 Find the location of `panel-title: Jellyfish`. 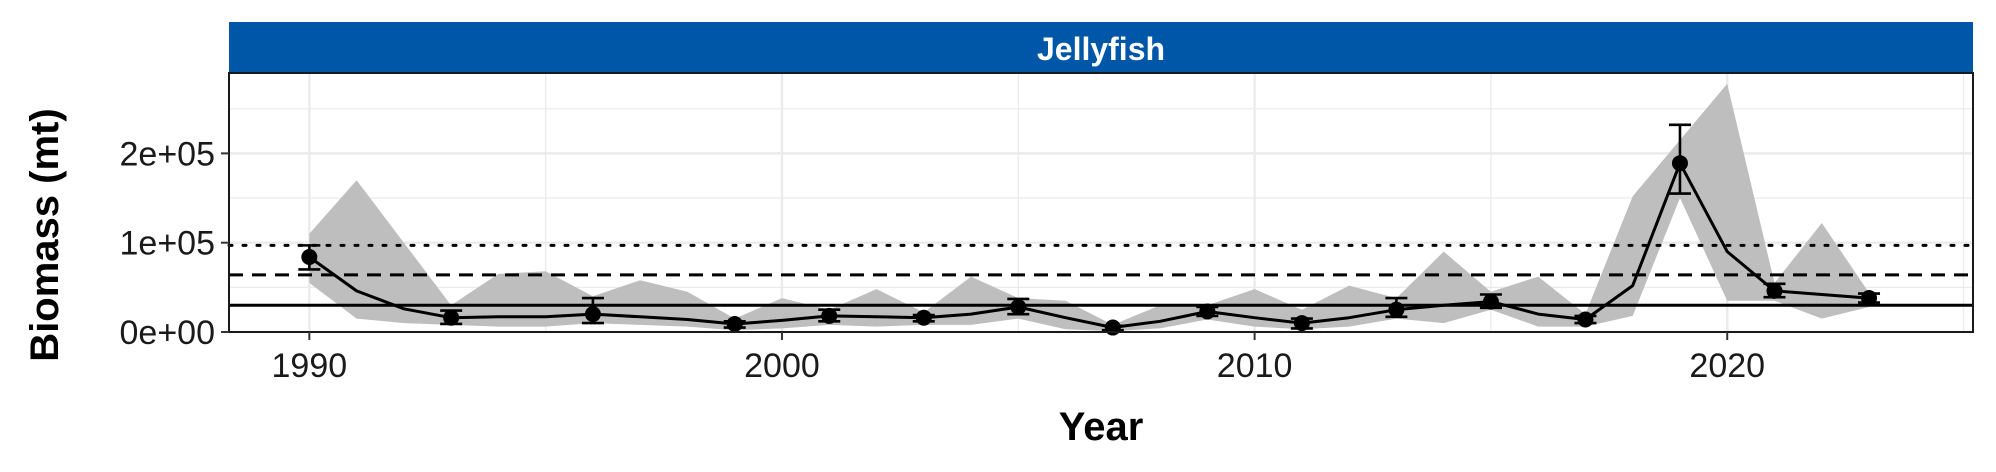

panel-title: Jellyfish is located at coordinates (1101, 49).